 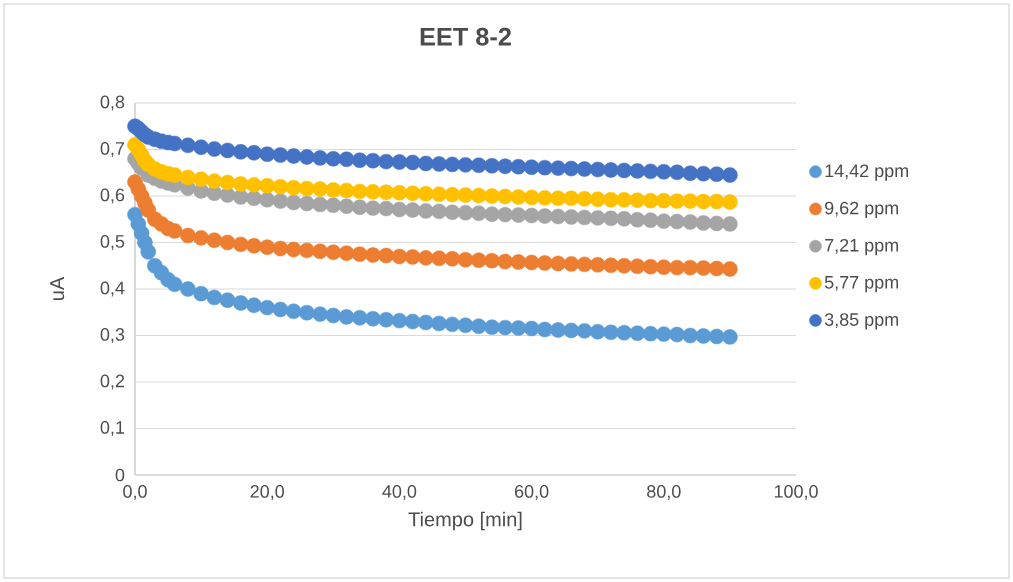 I want to click on y-tick-label: 0,4, so click(x=112, y=289).